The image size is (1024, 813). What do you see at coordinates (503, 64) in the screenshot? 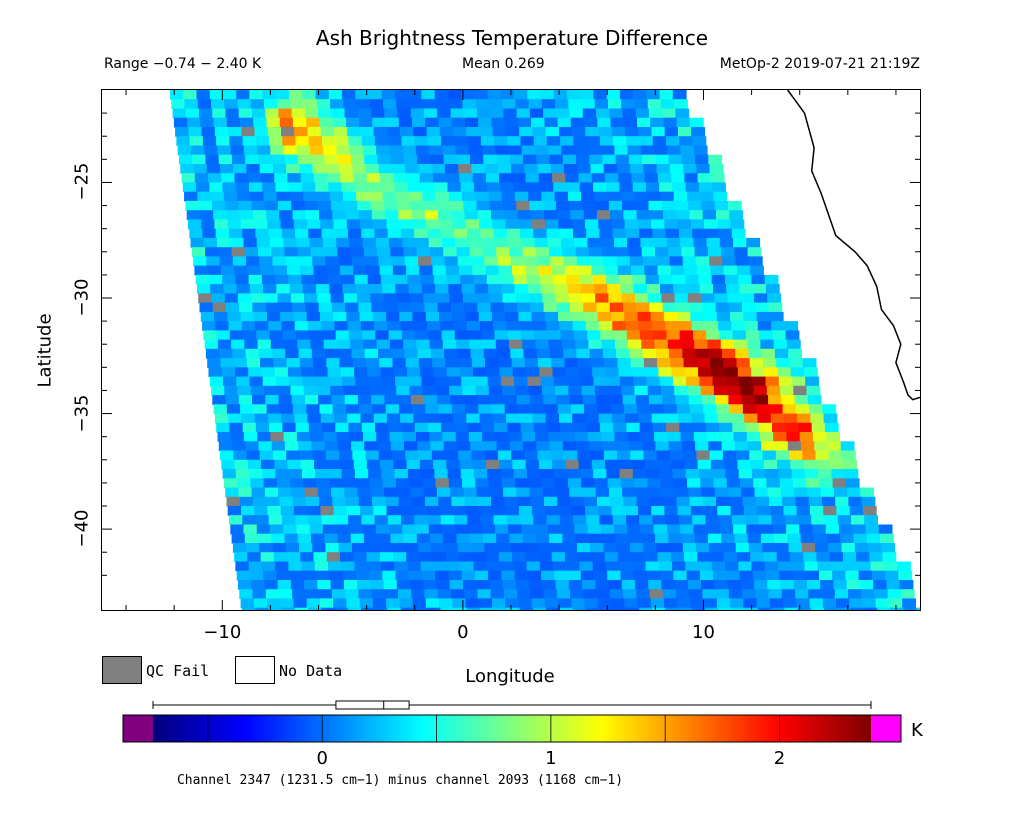
I see `mean-readout: Mean 0.269` at bounding box center [503, 64].